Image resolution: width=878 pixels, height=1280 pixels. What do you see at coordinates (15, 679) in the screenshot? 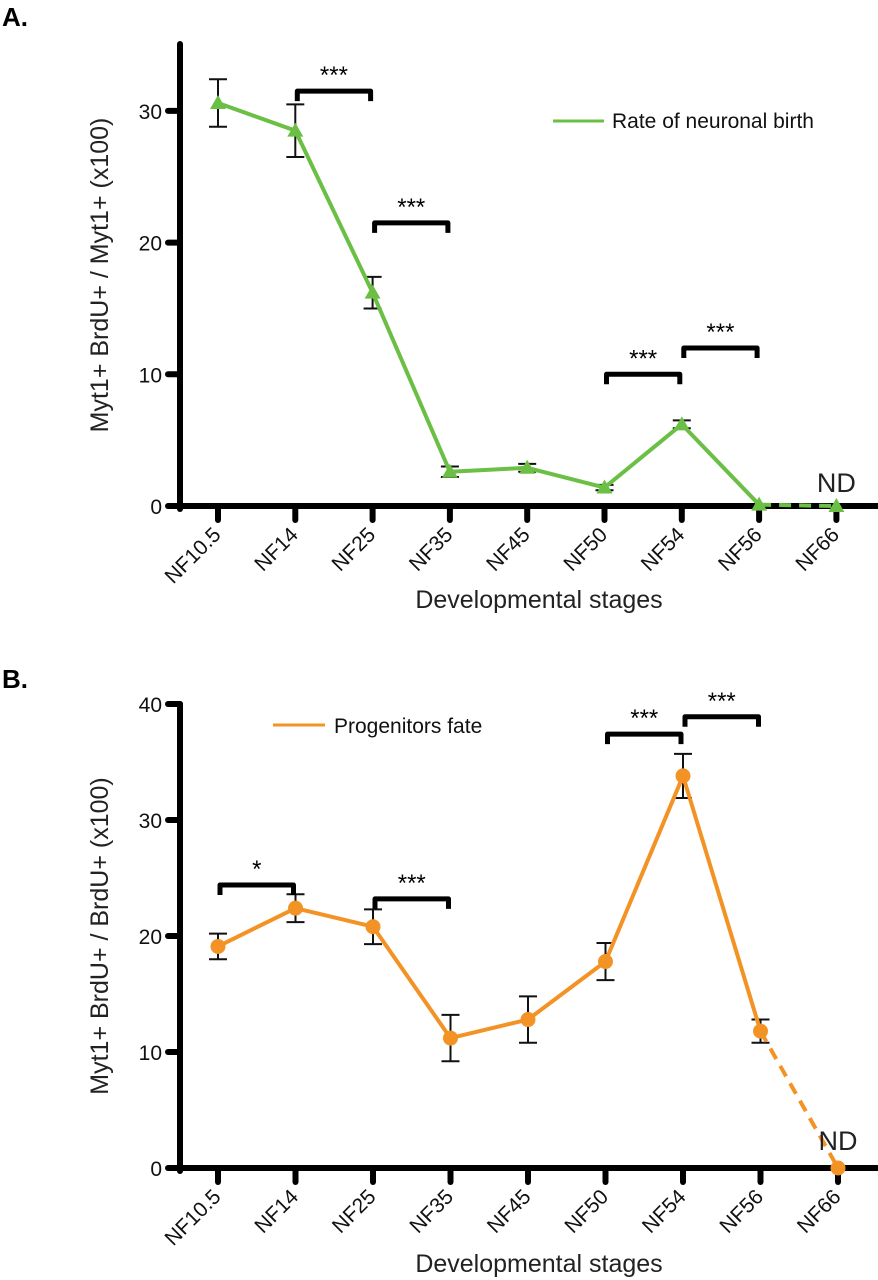
I see `panel-label: B.` at bounding box center [15, 679].